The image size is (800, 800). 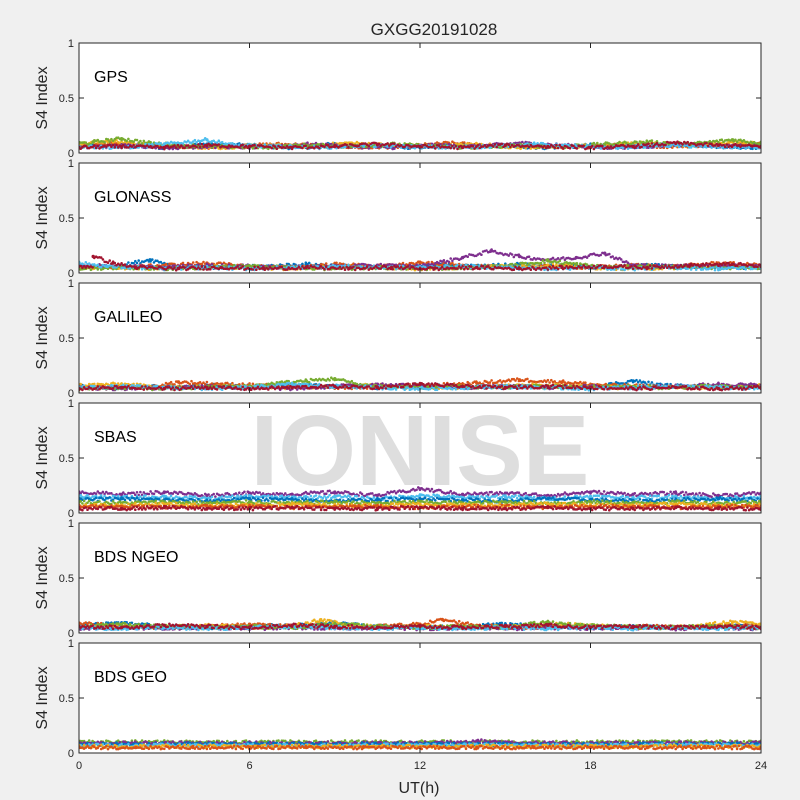 I want to click on x-tick-label: 18, so click(x=590, y=766).